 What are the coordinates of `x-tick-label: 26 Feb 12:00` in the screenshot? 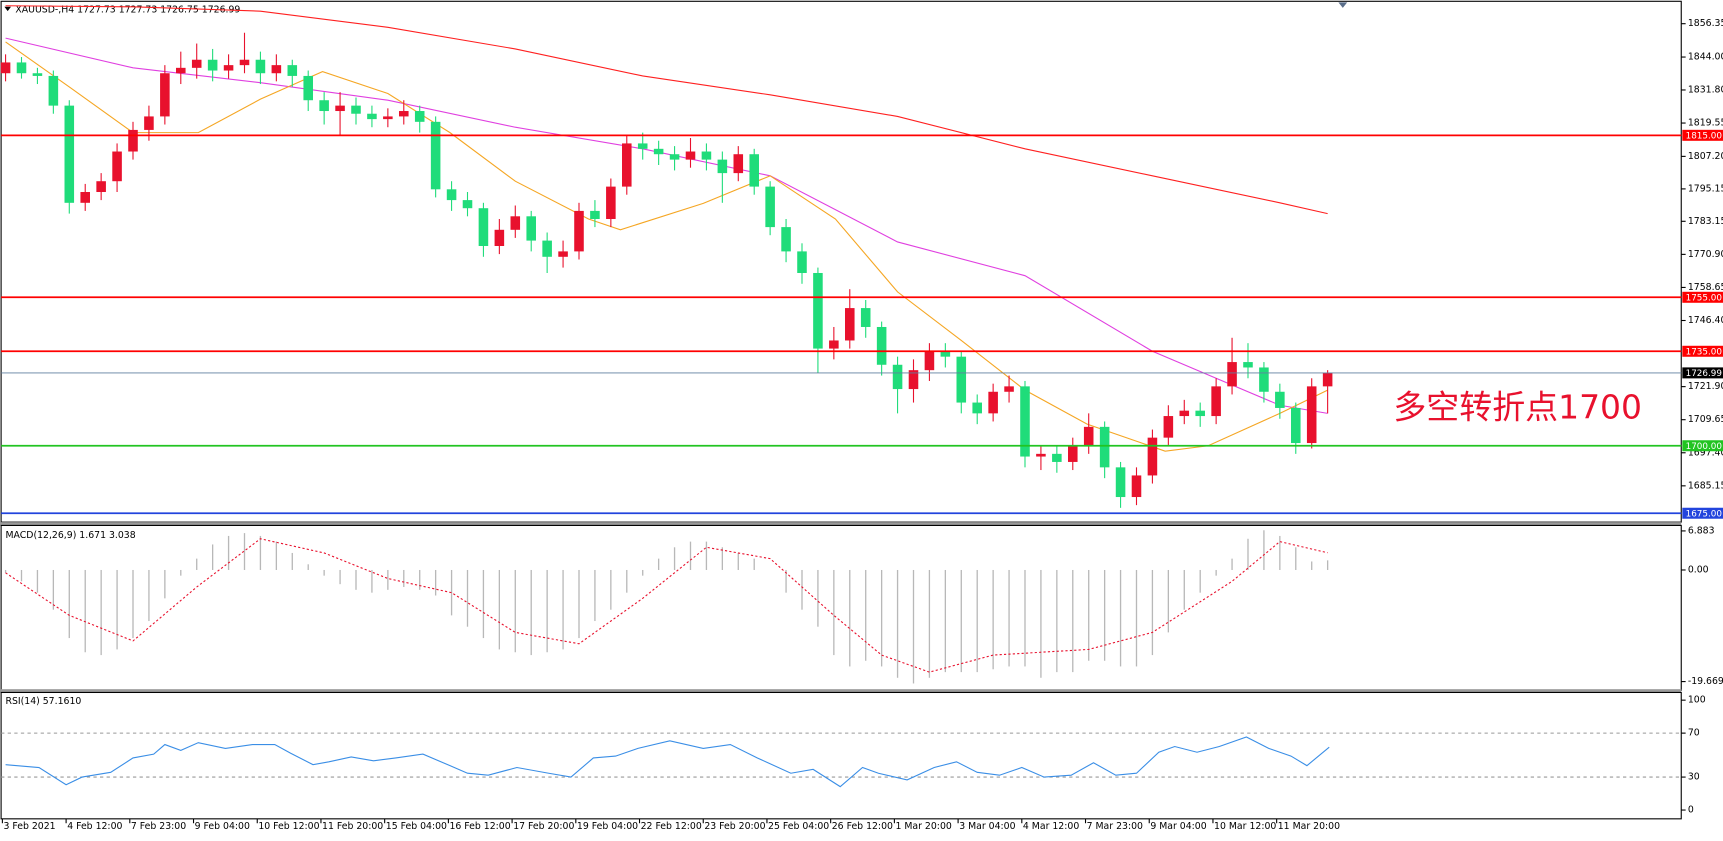 It's located at (862, 826).